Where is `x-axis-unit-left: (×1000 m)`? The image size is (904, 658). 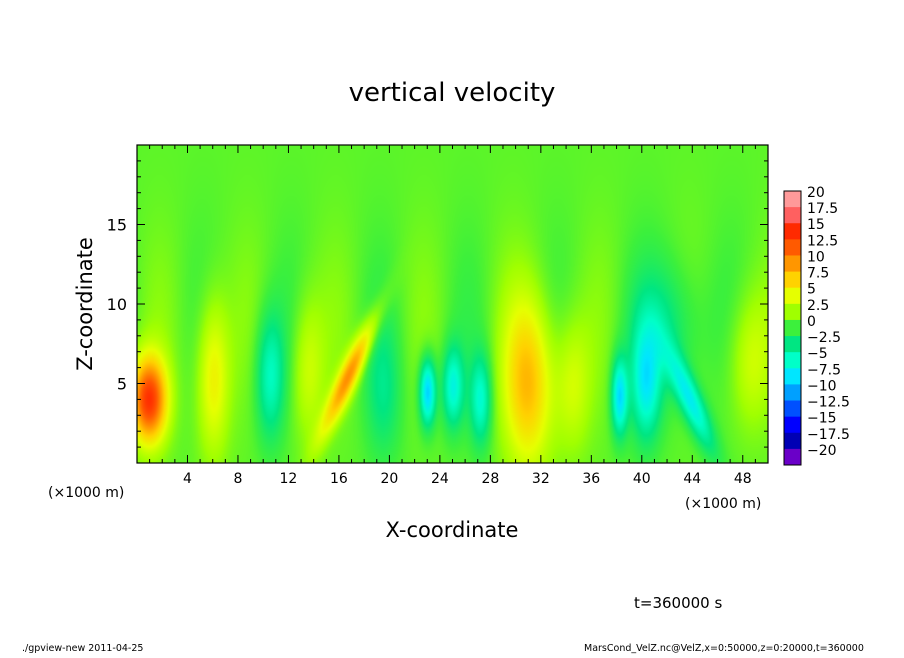 x-axis-unit-left: (×1000 m) is located at coordinates (86, 493).